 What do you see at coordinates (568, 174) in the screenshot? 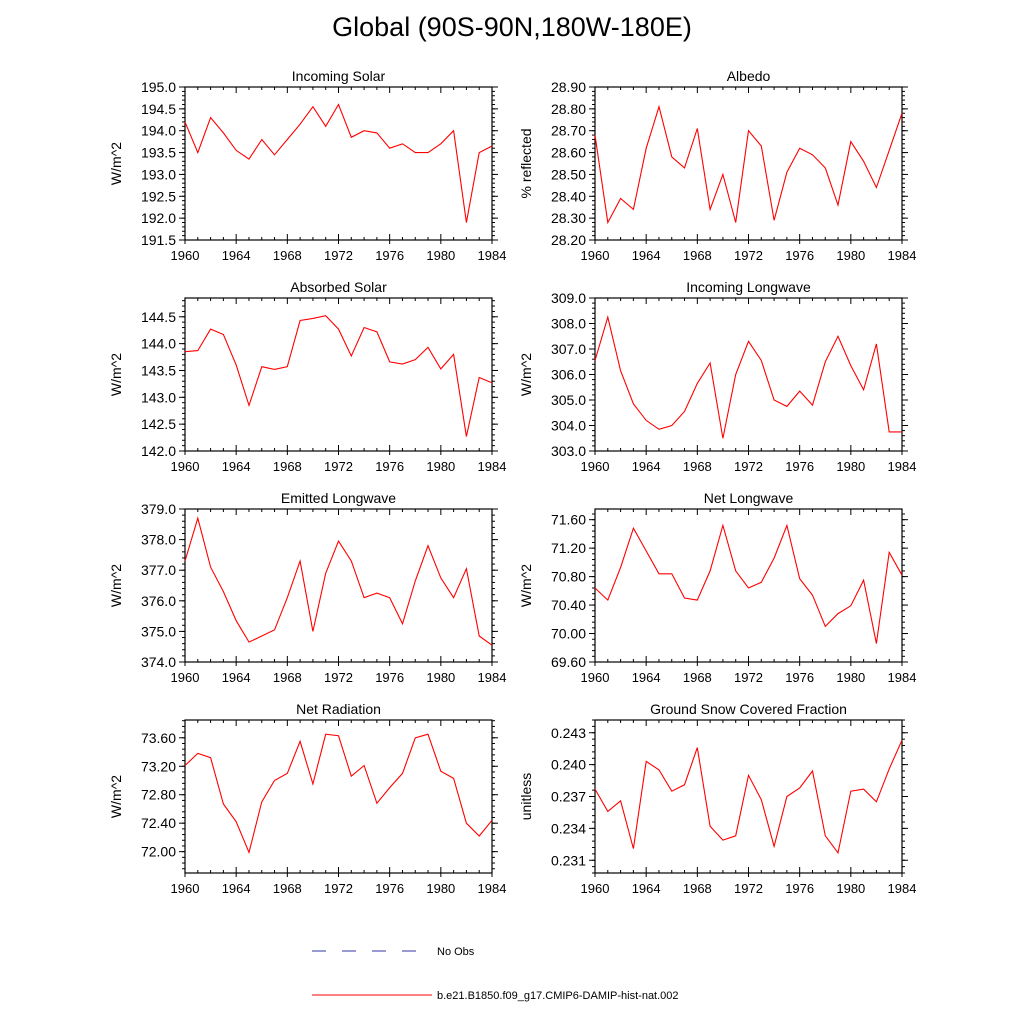
I see `y-tick-label: 28.50` at bounding box center [568, 174].